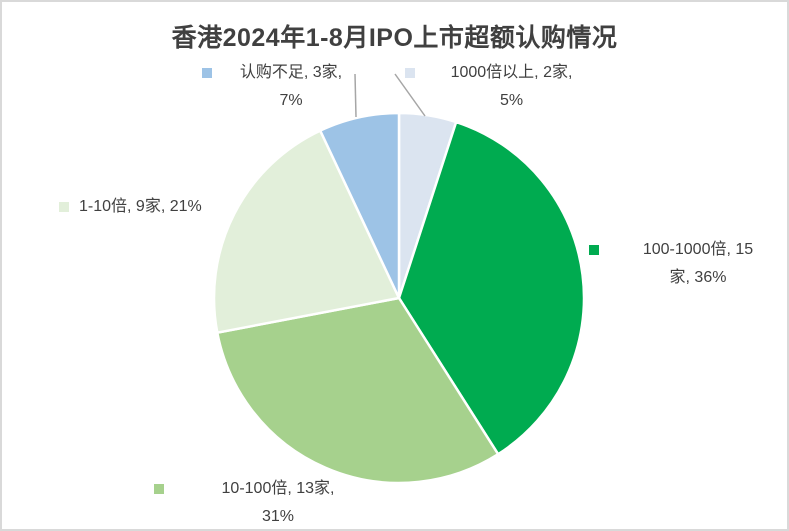 The width and height of the screenshot is (789, 531). Describe the element at coordinates (266, 502) in the screenshot. I see `data-label-x10to100: 10-100倍, 13家, 31%` at that location.